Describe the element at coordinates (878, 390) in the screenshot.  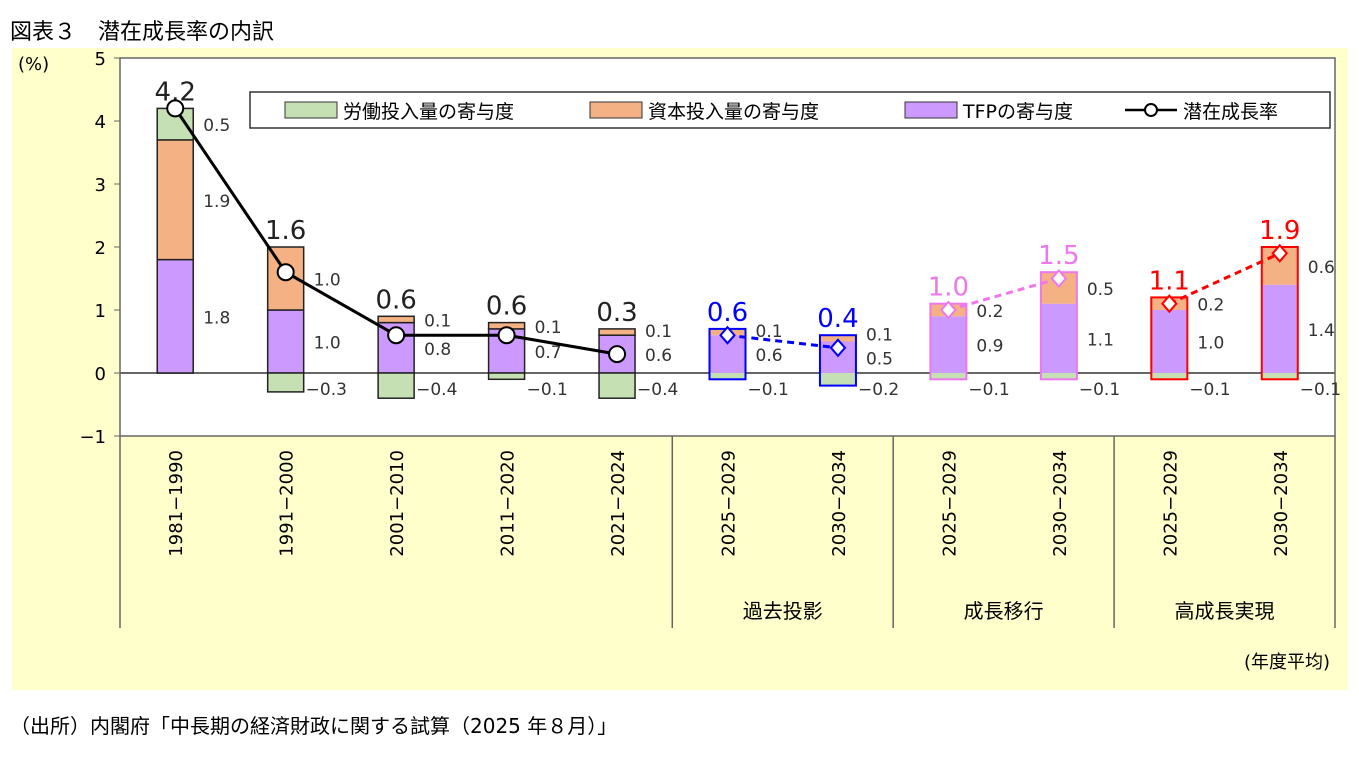
I see `data-label-labor: −0.2` at that location.